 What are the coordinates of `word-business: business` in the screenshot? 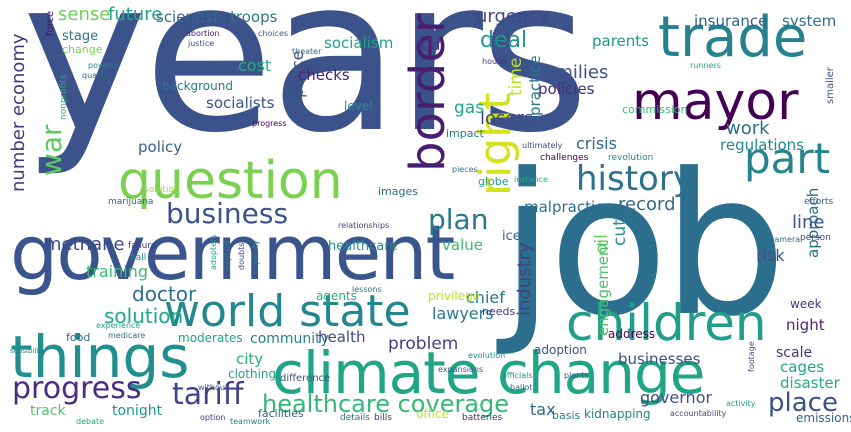 It's located at (227, 213).